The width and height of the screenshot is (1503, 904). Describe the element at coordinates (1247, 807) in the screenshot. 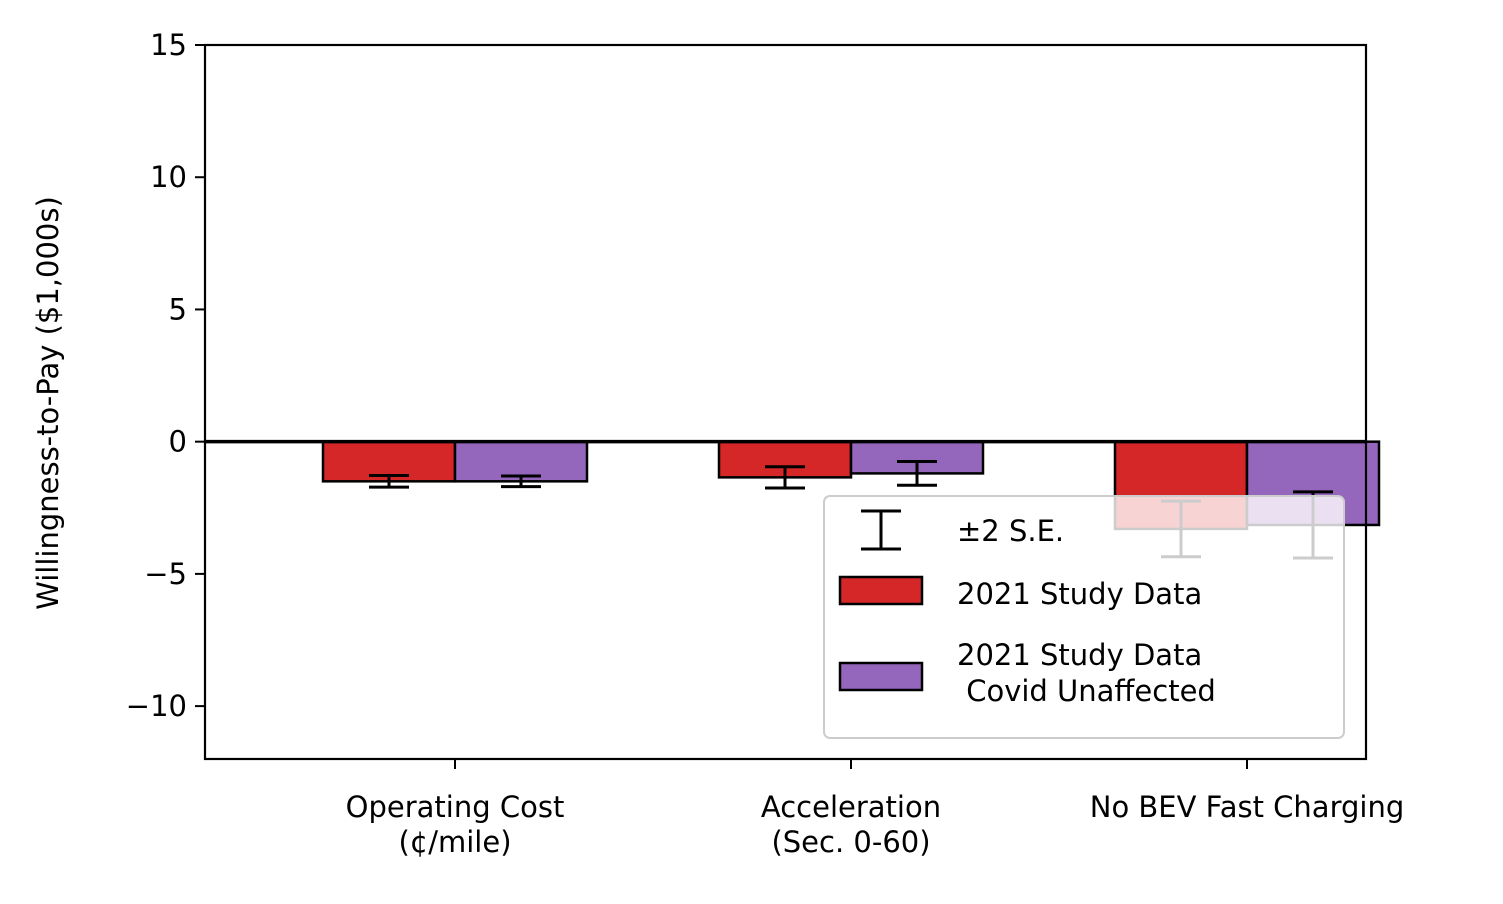

I see `x-tick-label: No BEV Fast Charging` at that location.